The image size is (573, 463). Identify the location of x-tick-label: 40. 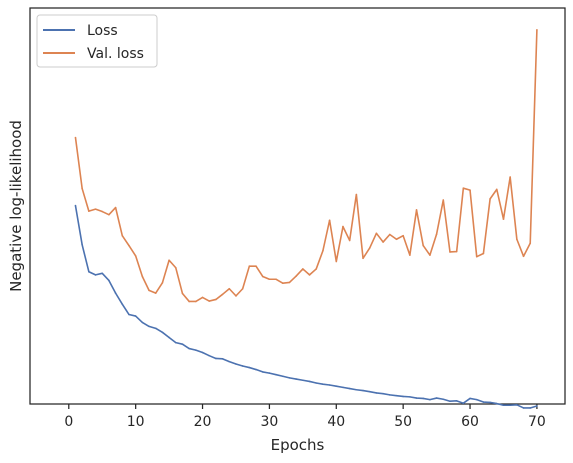
(336, 422).